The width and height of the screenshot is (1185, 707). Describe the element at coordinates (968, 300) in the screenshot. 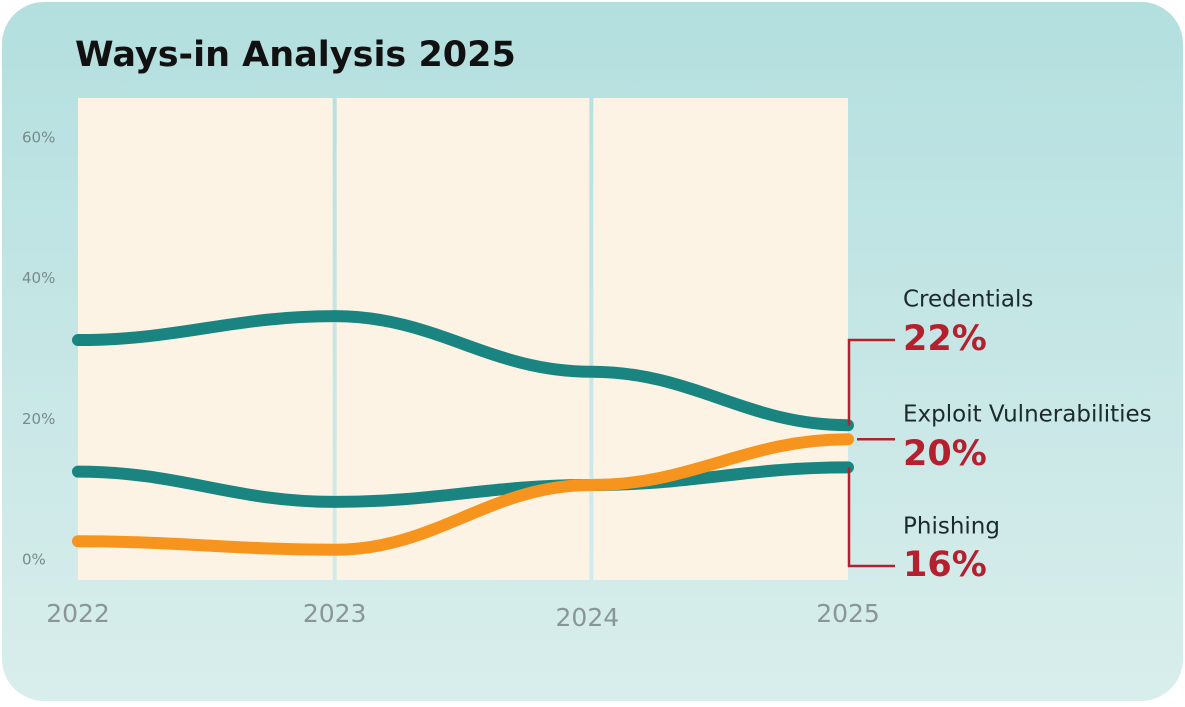

I see `legend-label: Credentials` at that location.